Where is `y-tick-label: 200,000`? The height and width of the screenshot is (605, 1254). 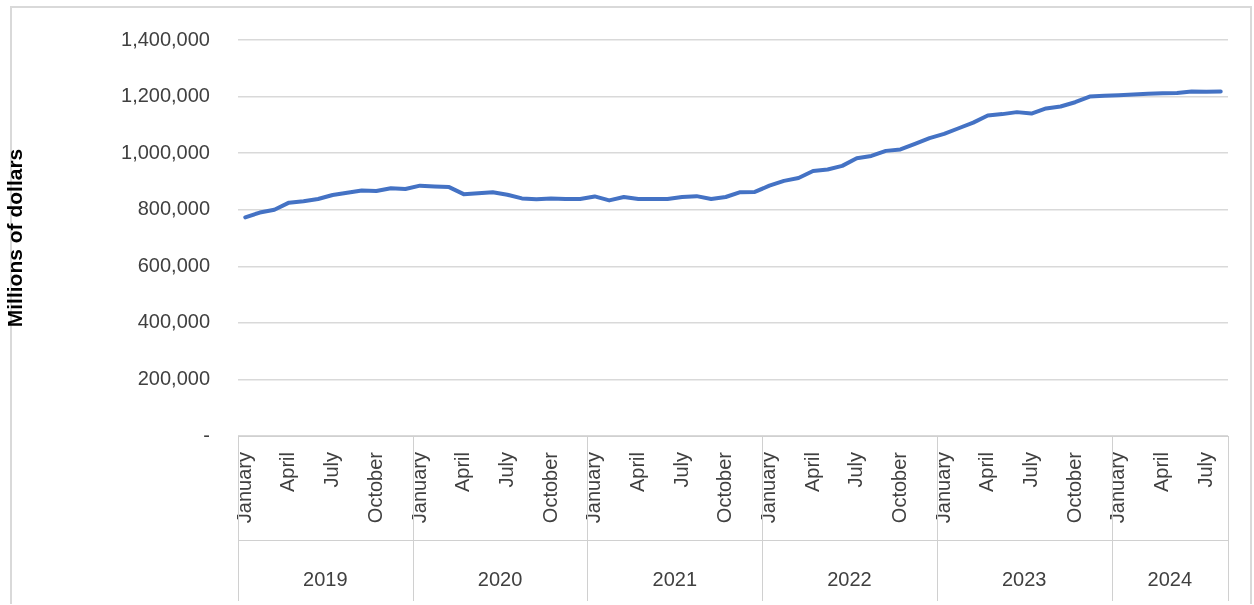 y-tick-label: 200,000 is located at coordinates (173, 377).